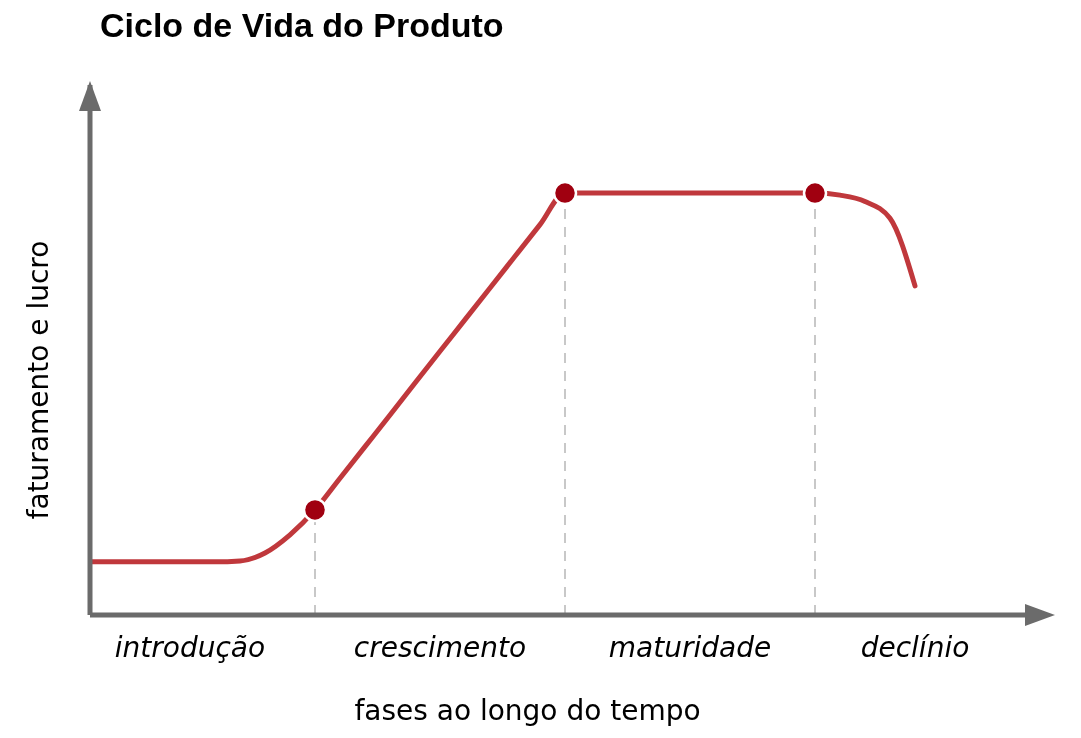  I want to click on y-axis-title: faturamento e lucro, so click(38, 380).